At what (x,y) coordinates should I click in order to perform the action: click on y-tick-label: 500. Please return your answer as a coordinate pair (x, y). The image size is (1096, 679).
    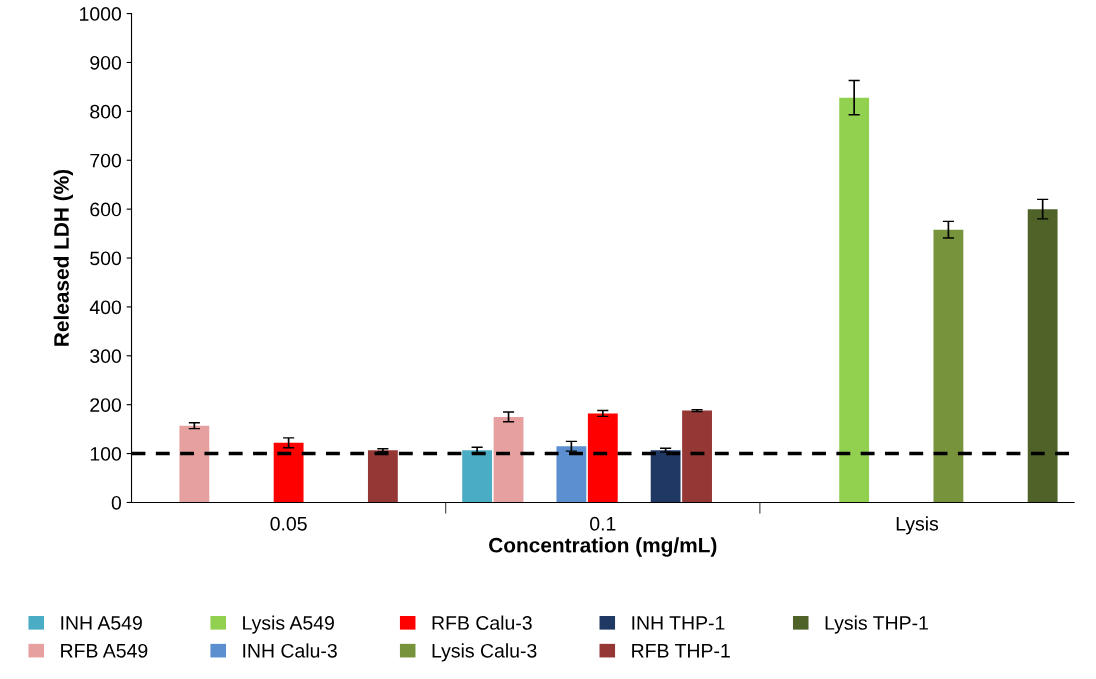
    Looking at the image, I should click on (106, 258).